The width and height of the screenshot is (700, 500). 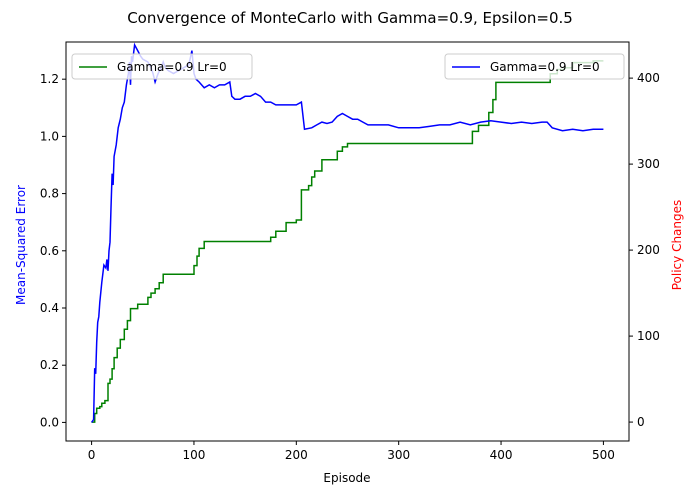 I want to click on legend-right: Gamma=0.9 Lr=0, so click(x=534, y=66).